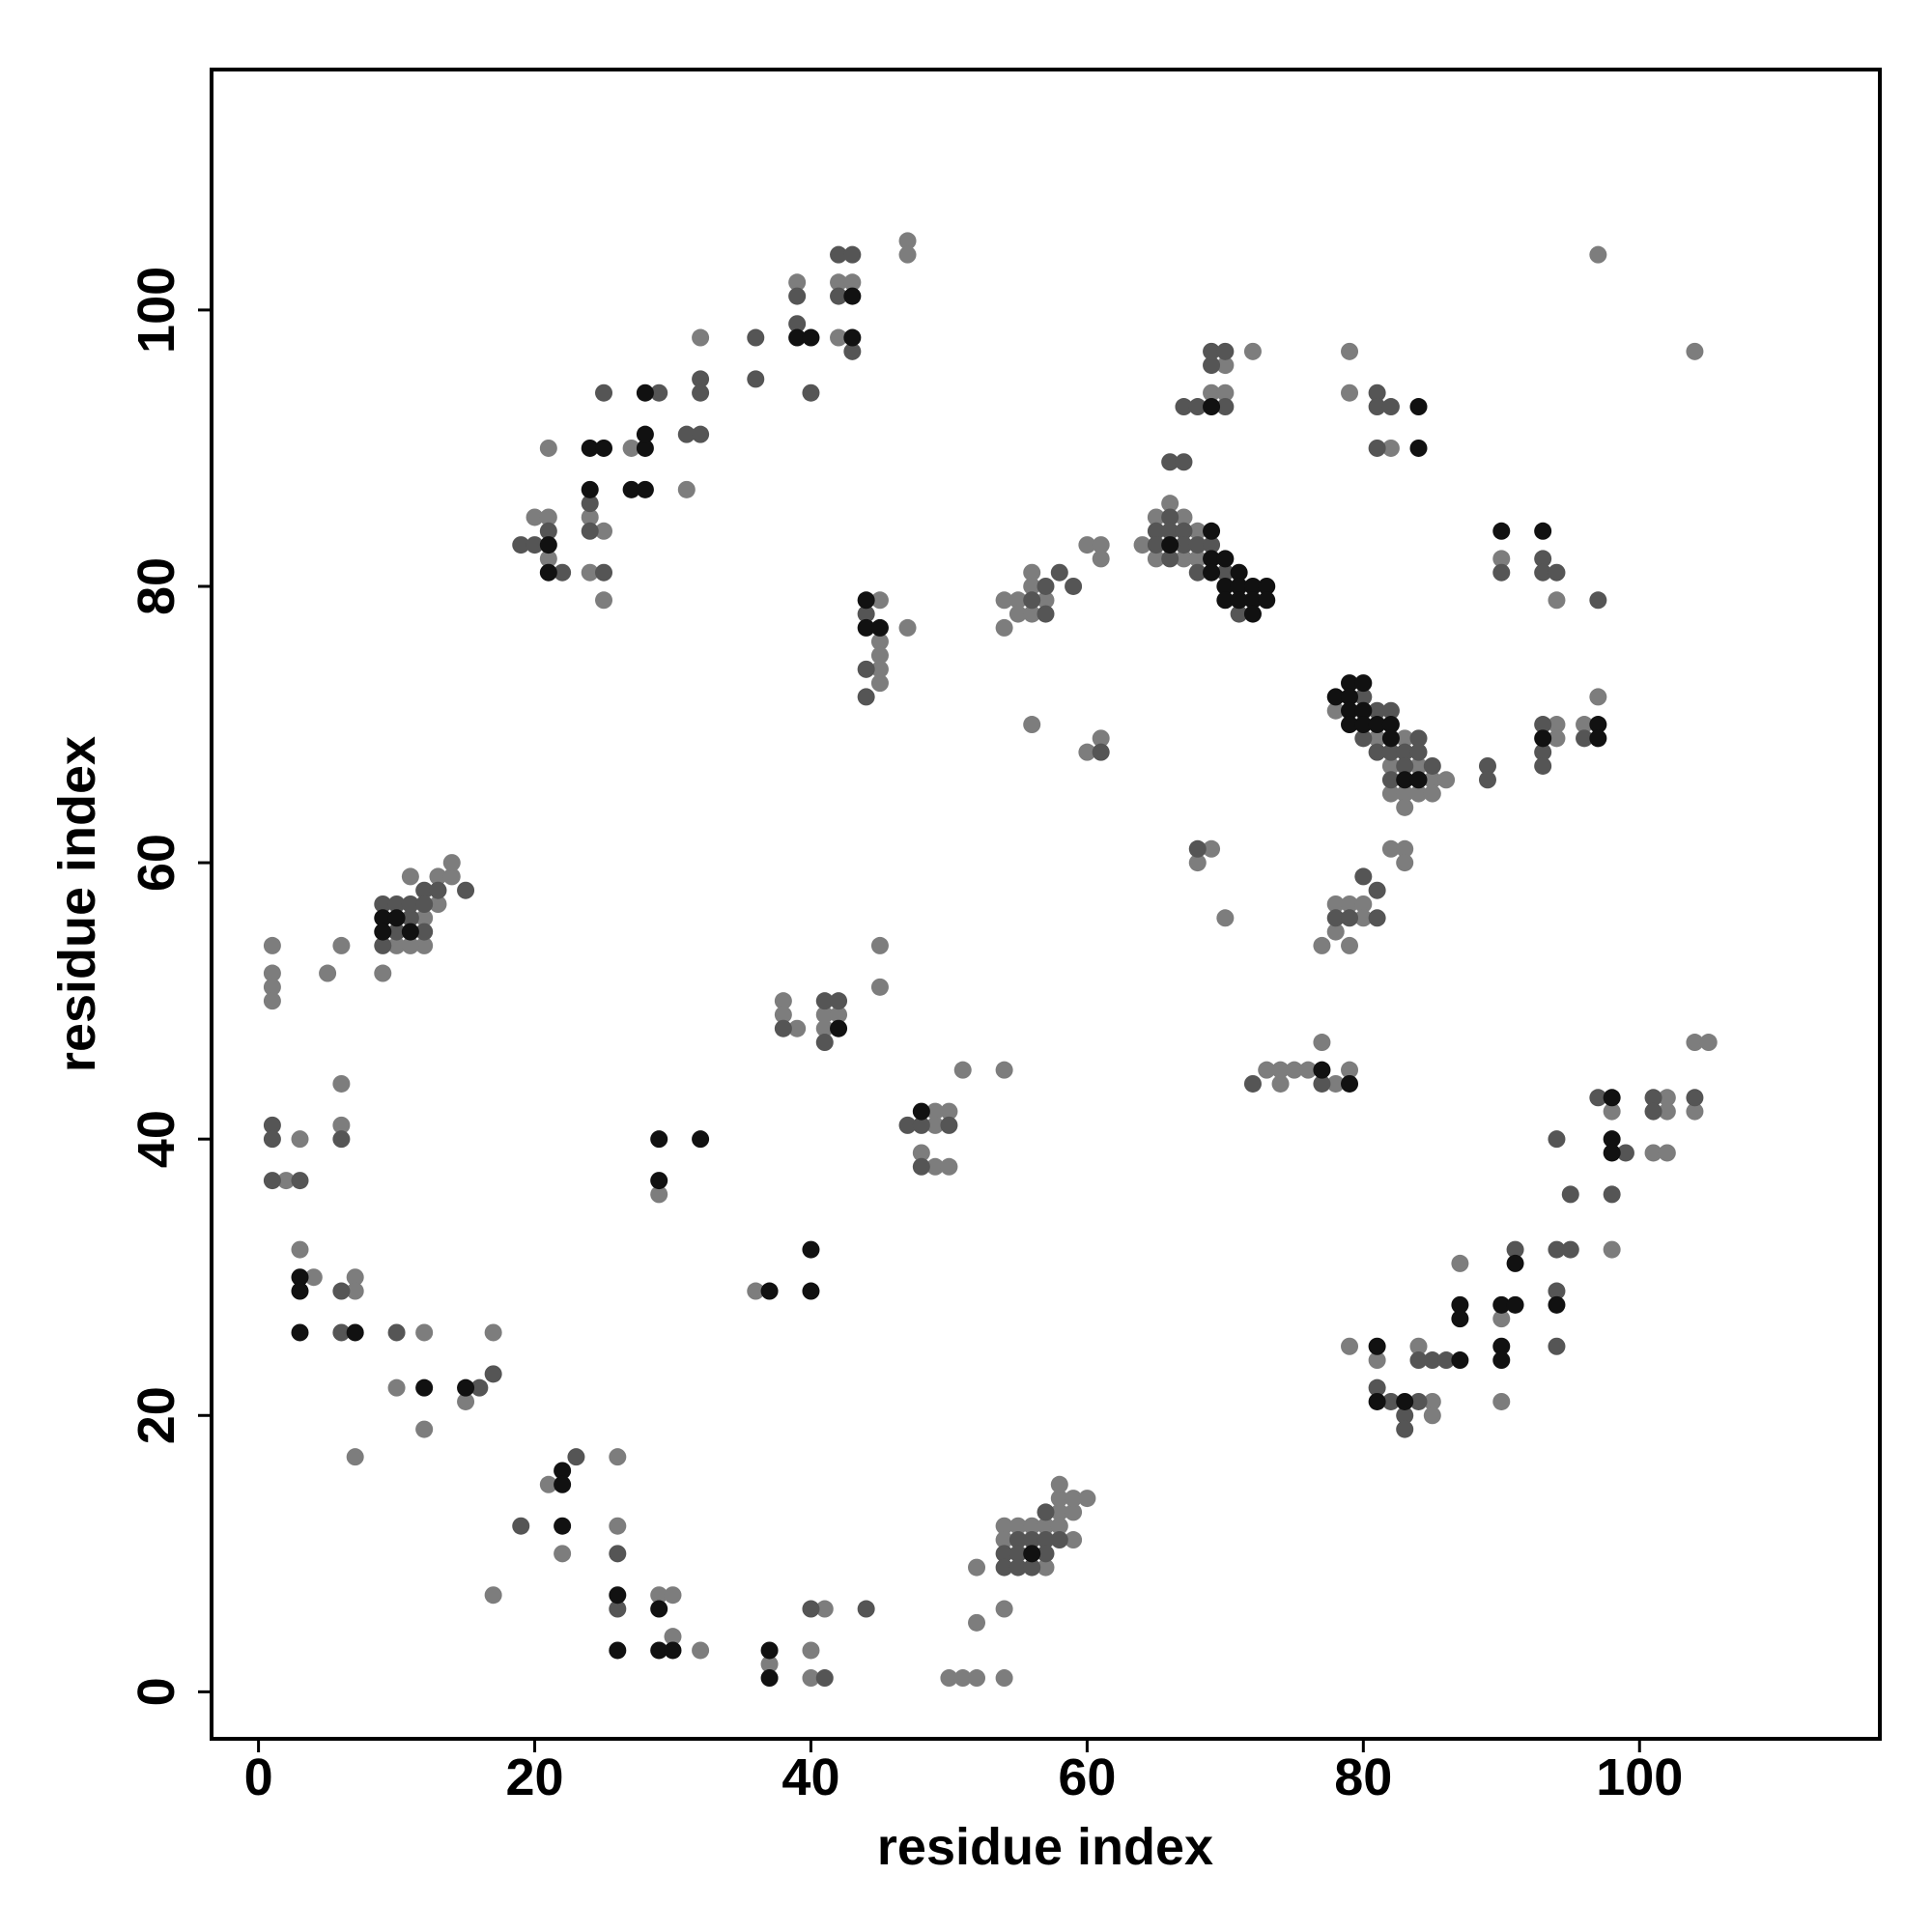  Describe the element at coordinates (156, 586) in the screenshot. I see `y-tick-label: 80` at that location.